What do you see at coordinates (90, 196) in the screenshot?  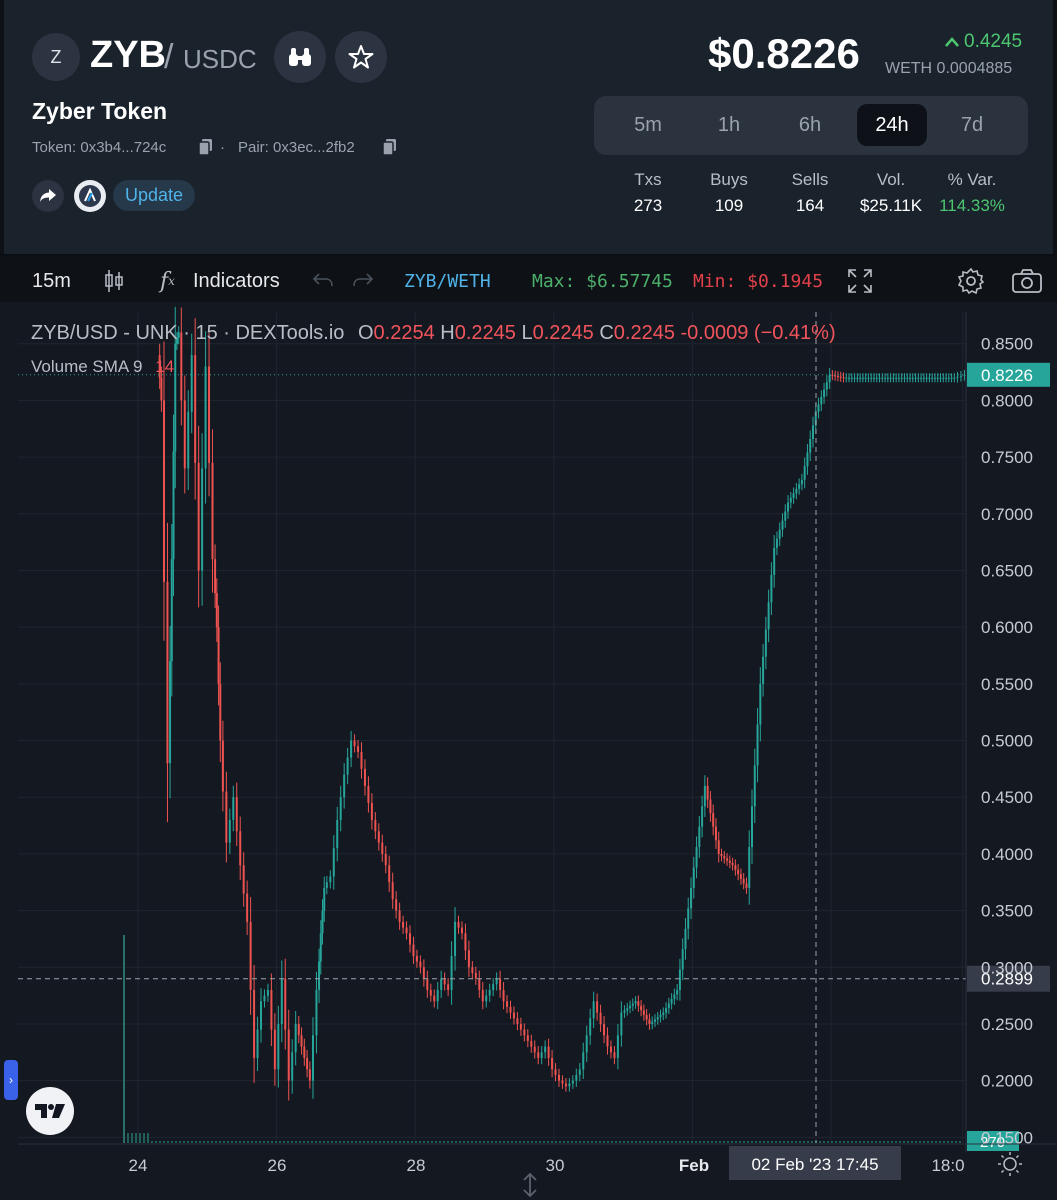 I see `arbitrum-chain-button` at bounding box center [90, 196].